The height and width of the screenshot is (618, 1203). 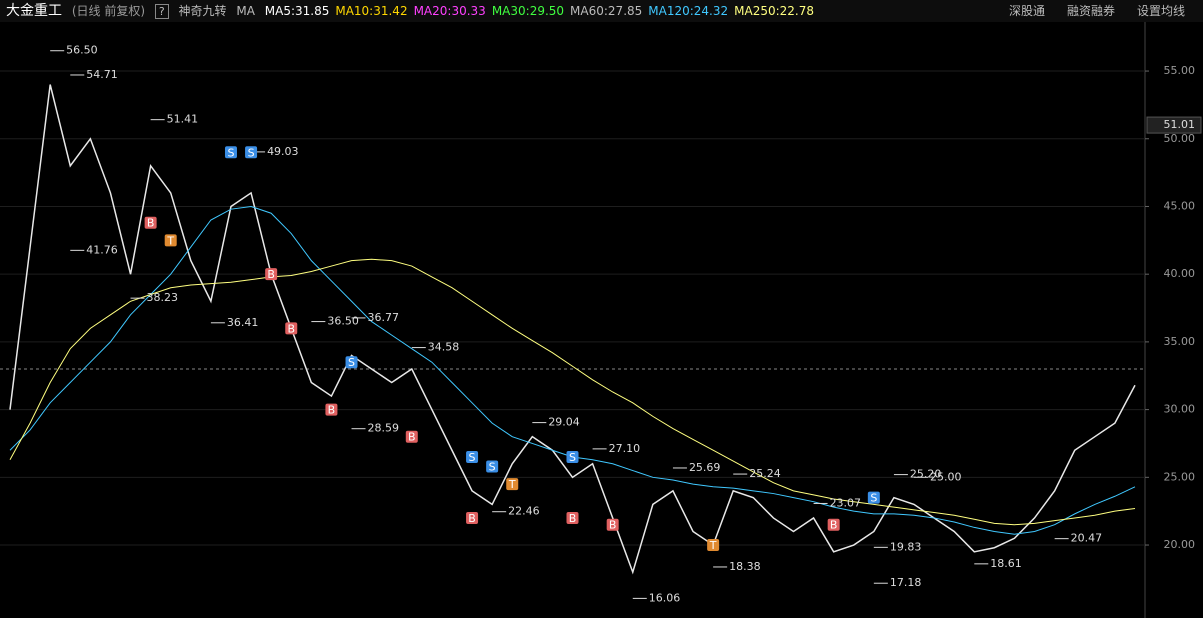 What do you see at coordinates (665, 597) in the screenshot?
I see `annotation-label: 16.06` at bounding box center [665, 597].